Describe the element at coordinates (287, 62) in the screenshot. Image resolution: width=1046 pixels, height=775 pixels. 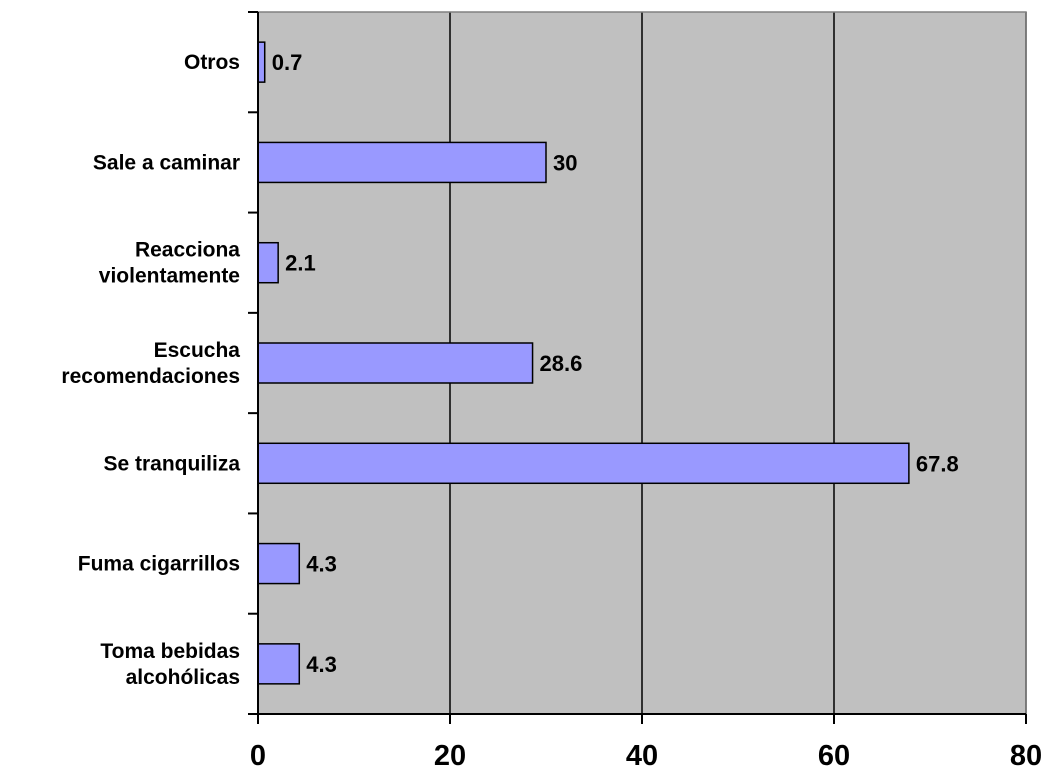
I see `data-label: 0.7` at that location.